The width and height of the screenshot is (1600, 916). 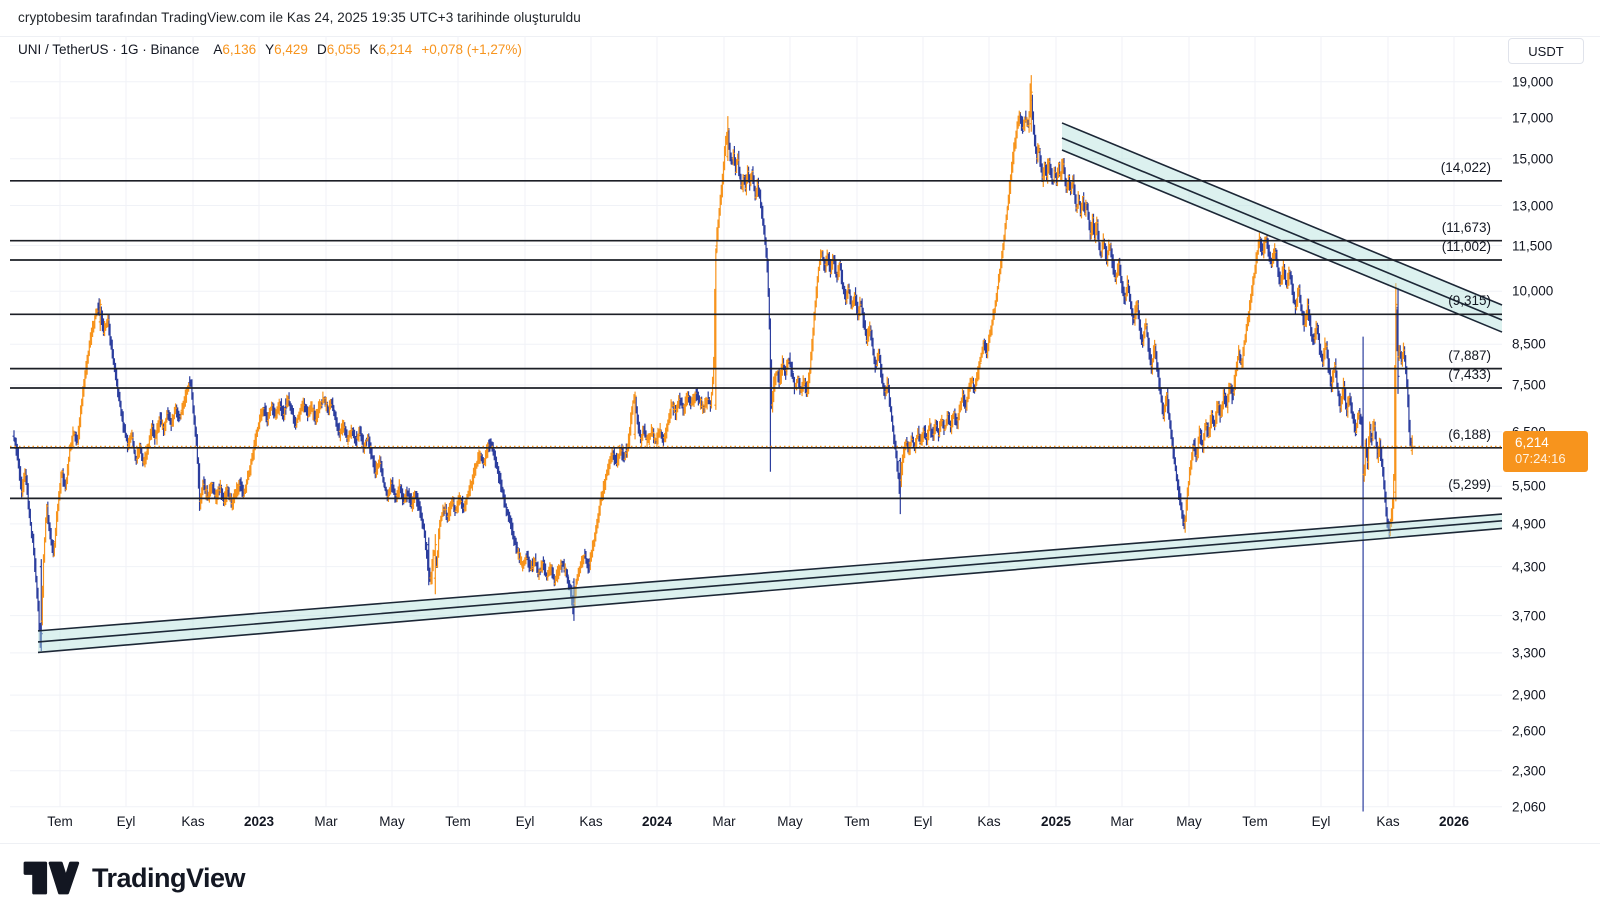 What do you see at coordinates (1532, 246) in the screenshot?
I see `price-tick-11,500: 11,500` at bounding box center [1532, 246].